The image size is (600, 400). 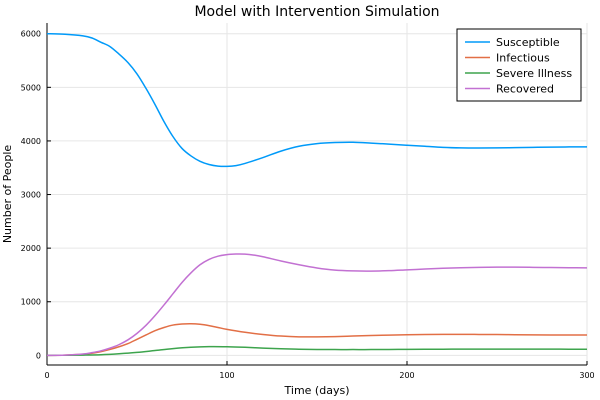 What do you see at coordinates (406, 375) in the screenshot?
I see `x-tick-label: 200` at bounding box center [406, 375].